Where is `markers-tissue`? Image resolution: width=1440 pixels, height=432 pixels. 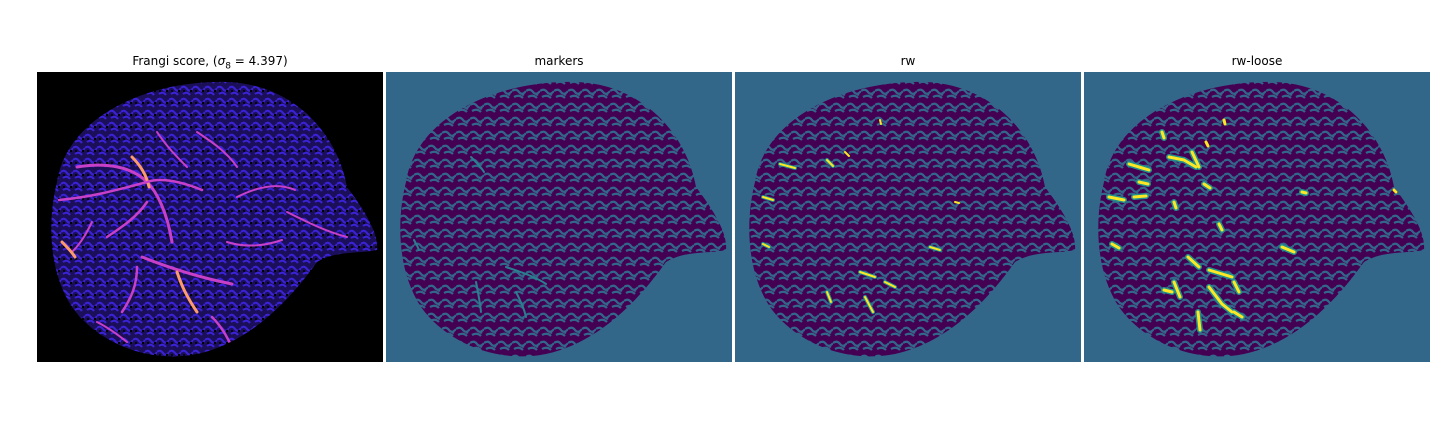
markers-tissue is located at coordinates (563, 219).